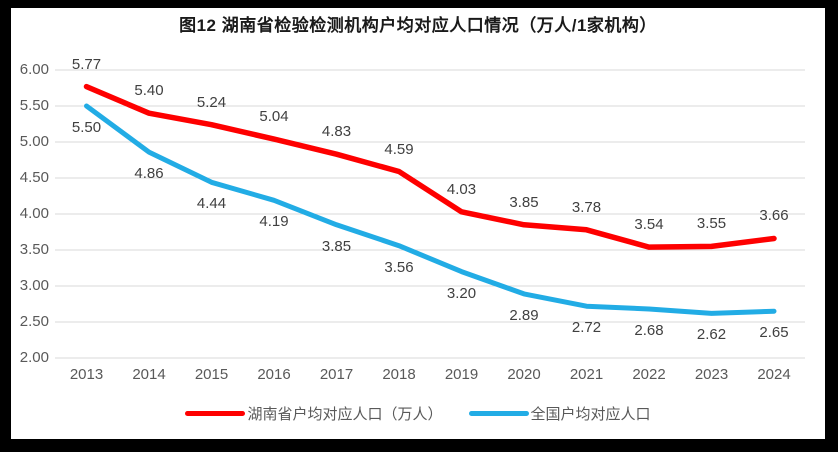 The width and height of the screenshot is (838, 452). What do you see at coordinates (211, 102) in the screenshot?
I see `data-label-series0: 5.24` at bounding box center [211, 102].